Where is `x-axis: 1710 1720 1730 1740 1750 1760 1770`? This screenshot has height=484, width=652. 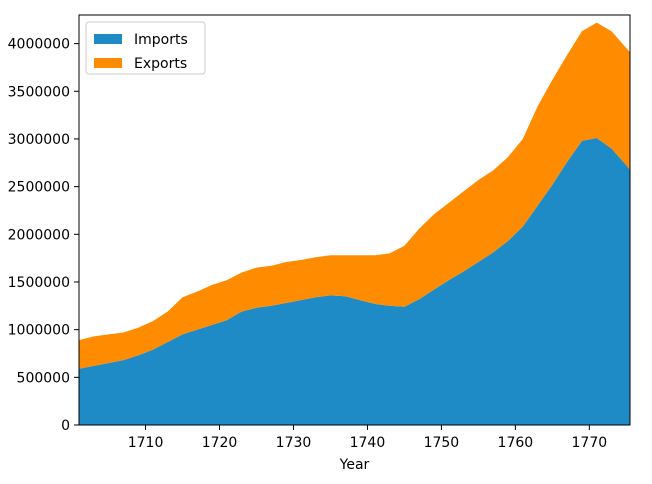
x-axis: 1710 1720 1730 1740 1750 1760 1770 is located at coordinates (367, 438).